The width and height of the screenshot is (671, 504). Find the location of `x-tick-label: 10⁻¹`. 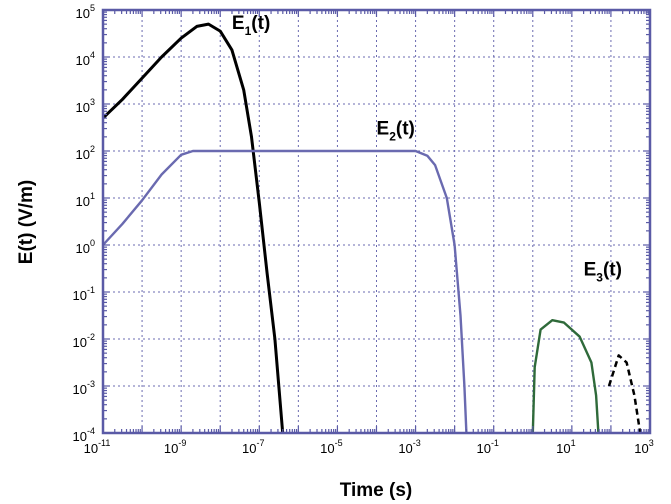

x-tick-label: 10⁻¹ is located at coordinates (487, 447).